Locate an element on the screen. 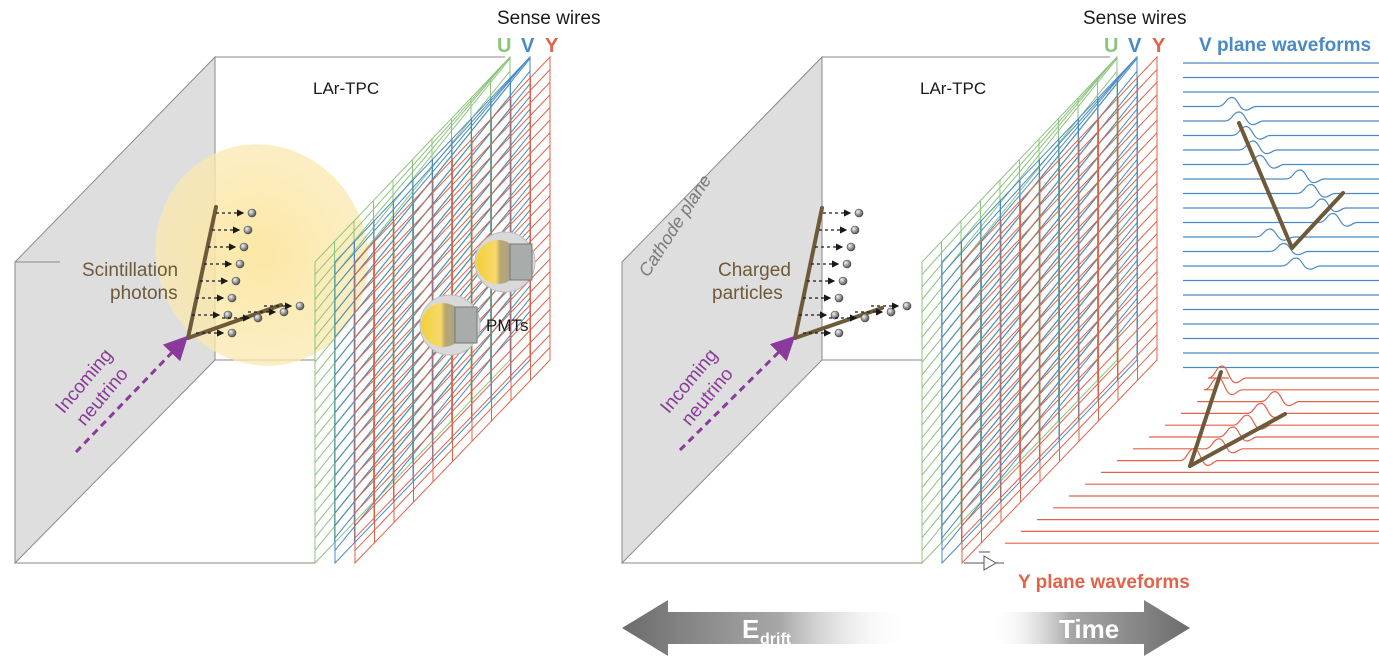 The image size is (1379, 657). right-wire-planes is located at coordinates (1039, 310).